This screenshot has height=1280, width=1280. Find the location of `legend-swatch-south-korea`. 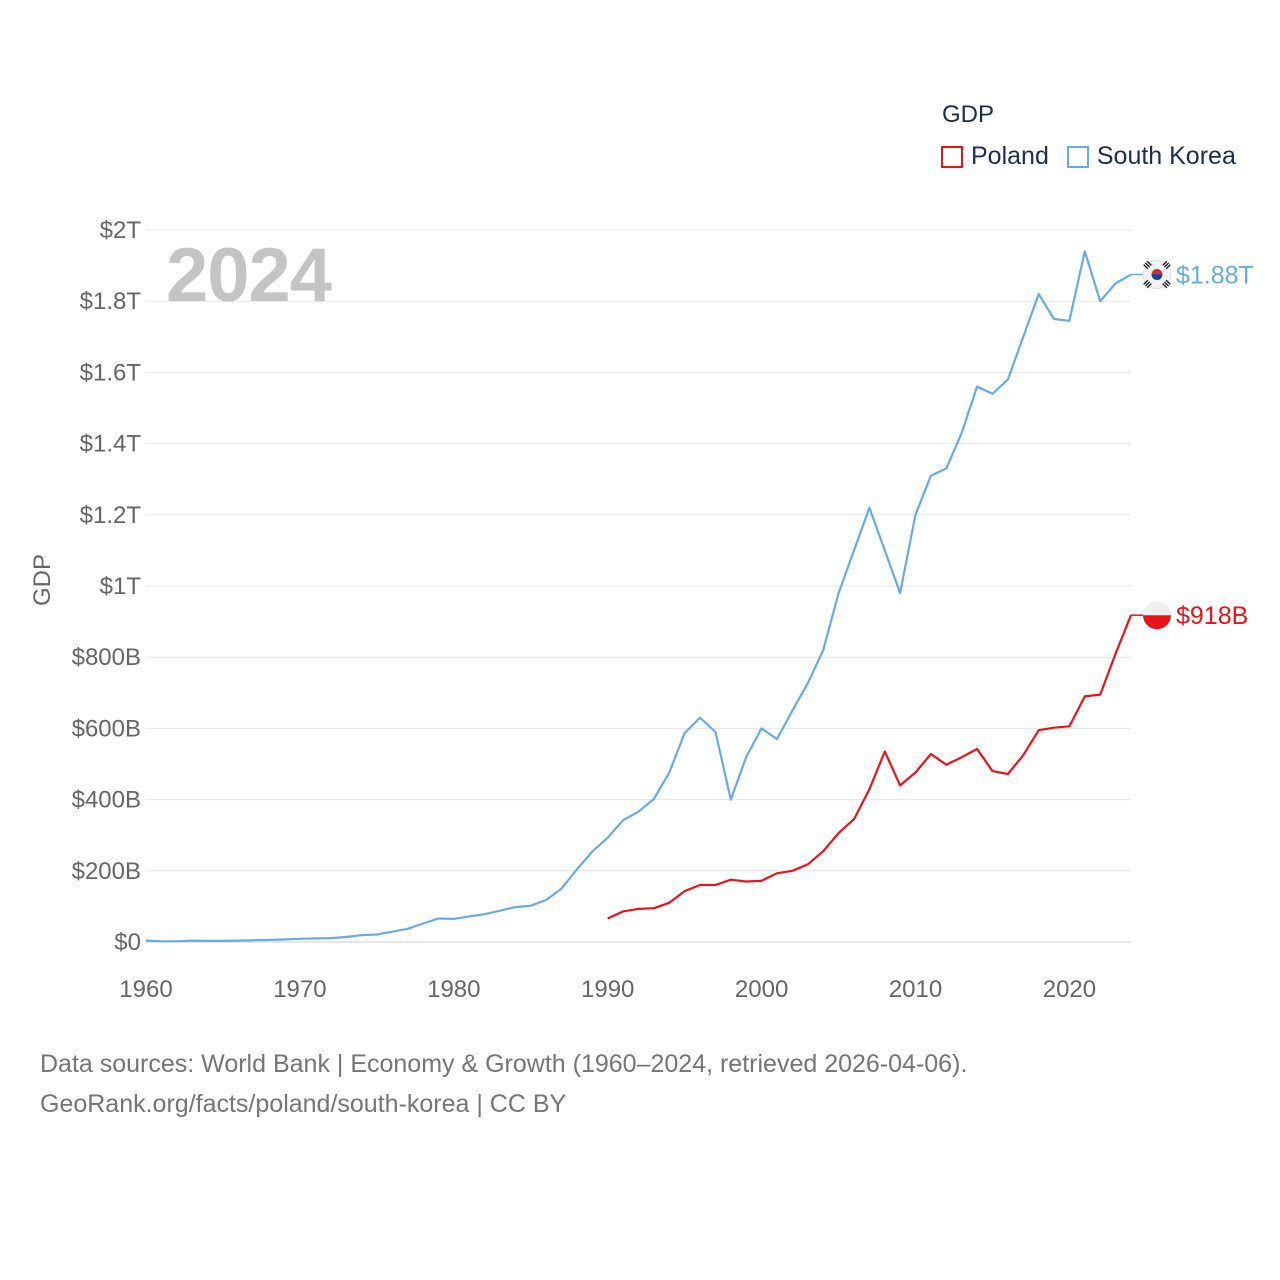

legend-swatch-south-korea is located at coordinates (1077, 156).